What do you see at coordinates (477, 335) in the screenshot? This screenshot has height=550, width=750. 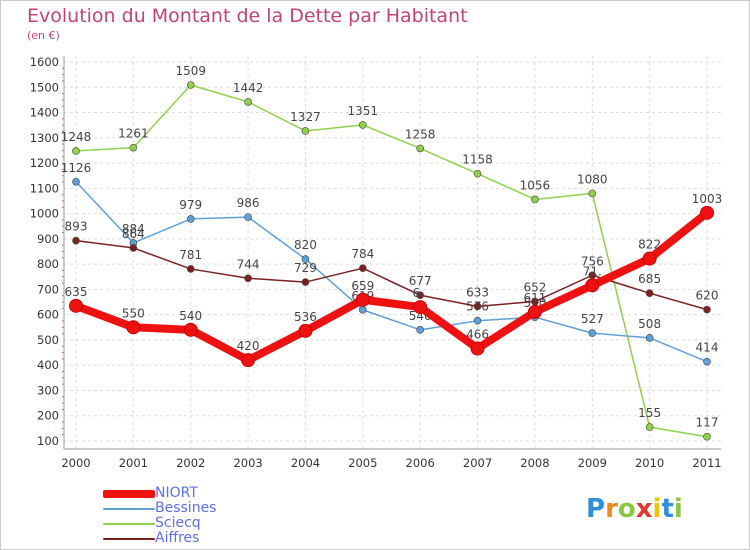 I see `data-label-niort: 466` at bounding box center [477, 335].